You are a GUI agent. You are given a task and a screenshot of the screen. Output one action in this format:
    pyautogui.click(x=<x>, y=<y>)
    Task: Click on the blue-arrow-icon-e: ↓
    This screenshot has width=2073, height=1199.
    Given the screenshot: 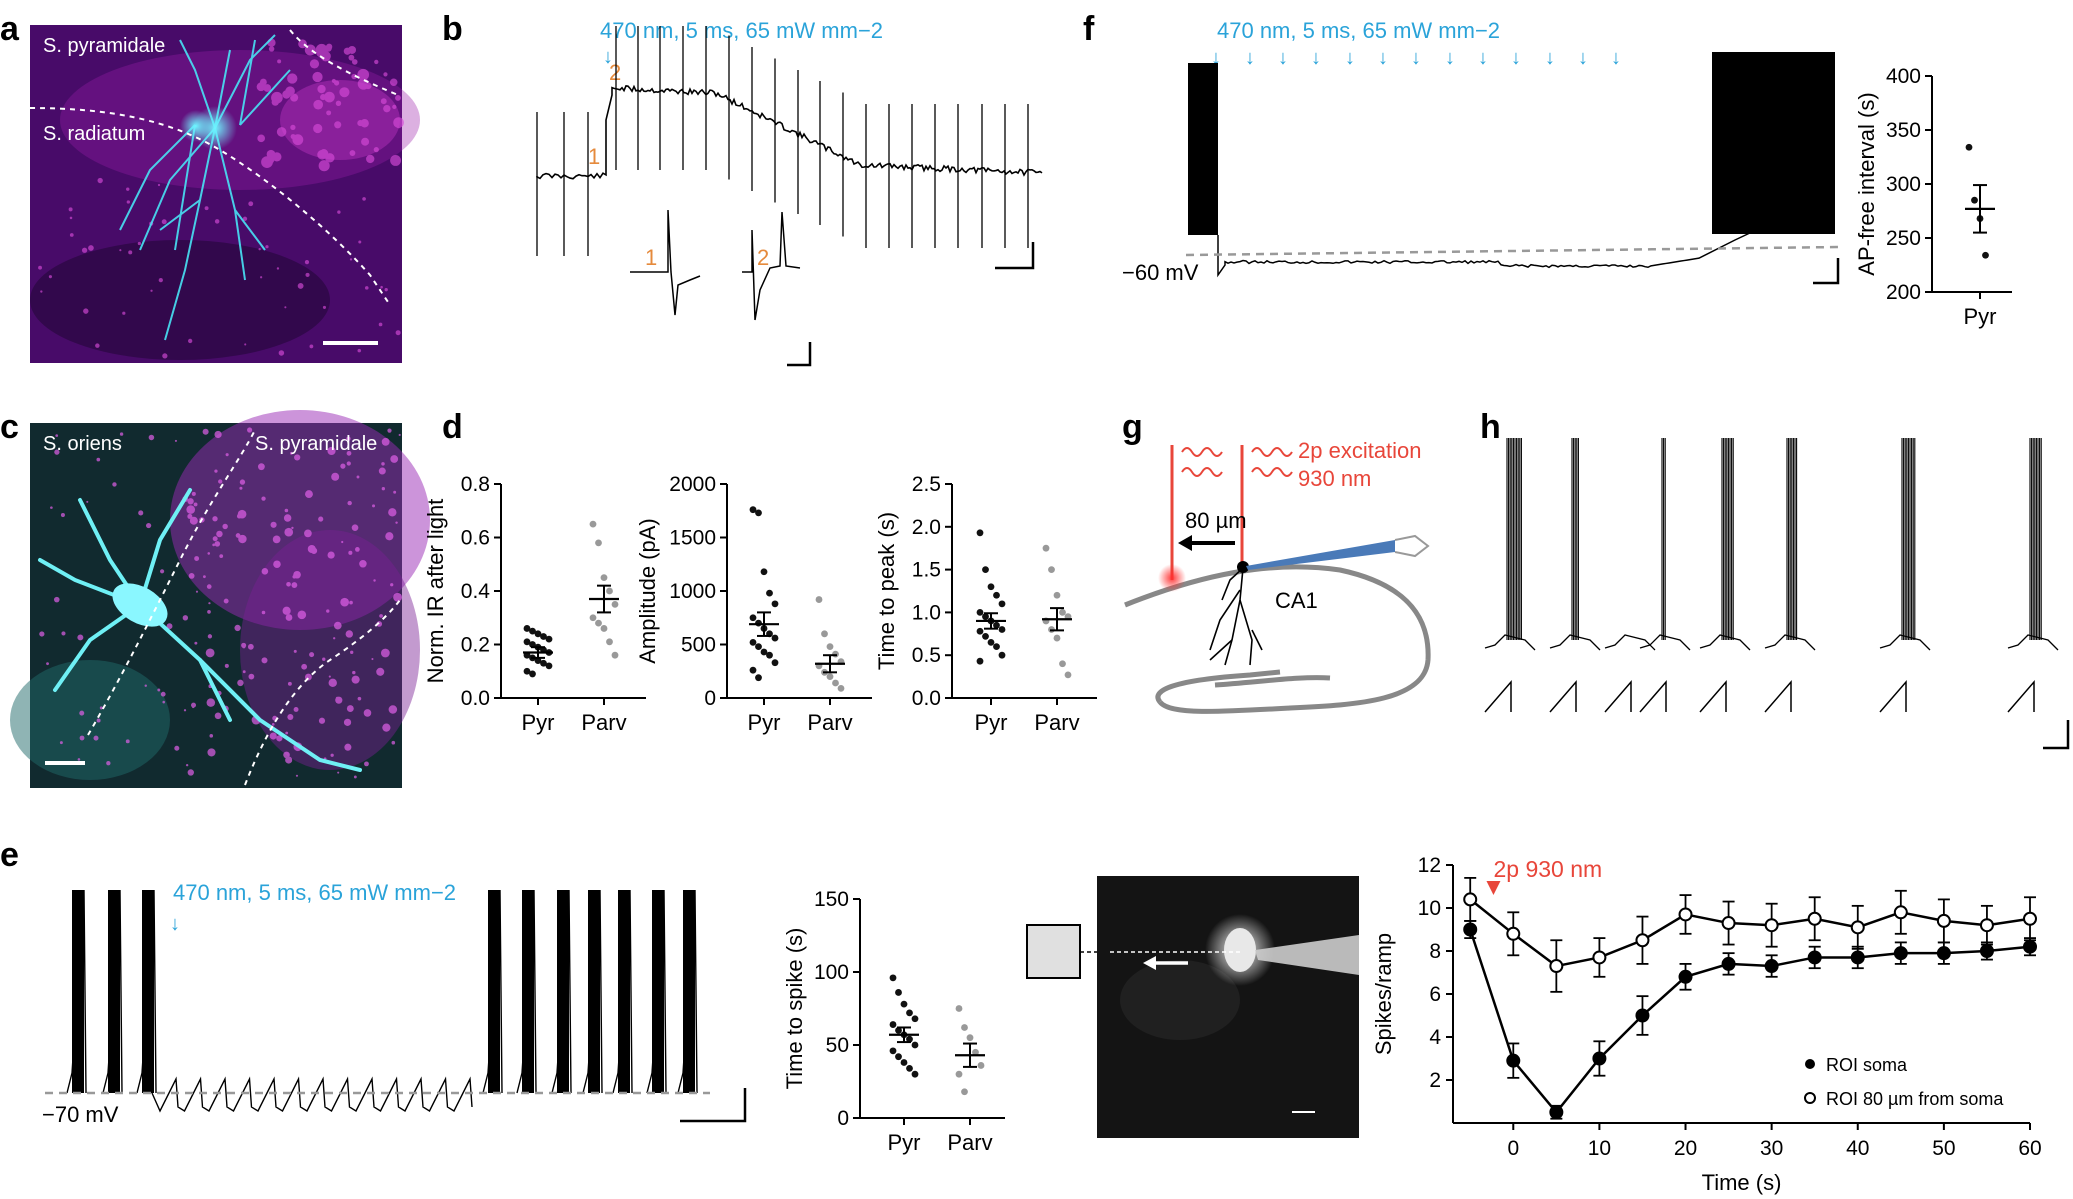 What is the action you would take?
    pyautogui.click(x=175, y=924)
    